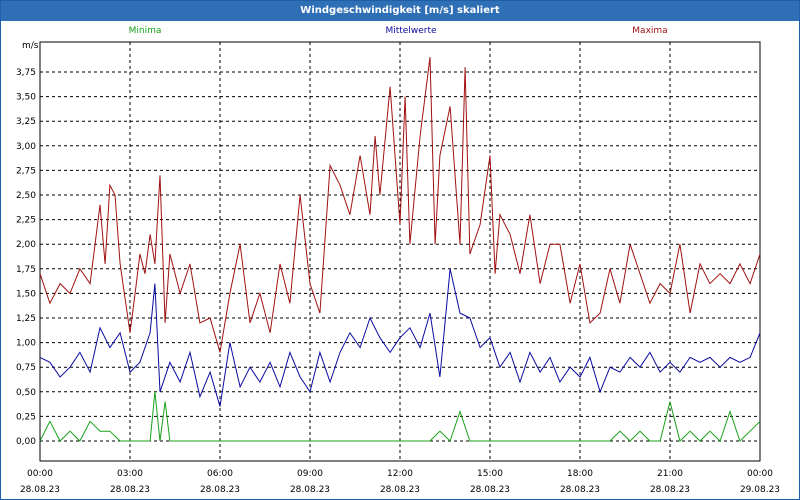 The width and height of the screenshot is (800, 500). I want to click on y-tick-label: 1,00, so click(26, 344).